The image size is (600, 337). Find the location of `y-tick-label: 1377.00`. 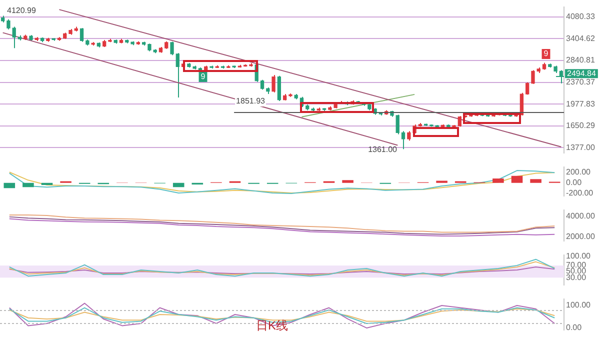

y-tick-label: 1377.00 is located at coordinates (581, 147).